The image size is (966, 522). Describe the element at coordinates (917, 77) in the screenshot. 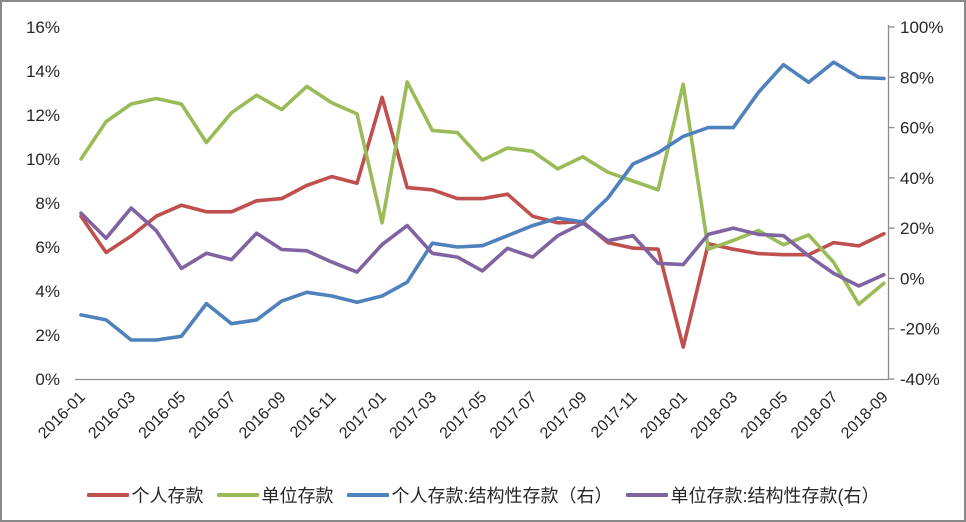

I see `right-axis-tick-label: 80%` at that location.